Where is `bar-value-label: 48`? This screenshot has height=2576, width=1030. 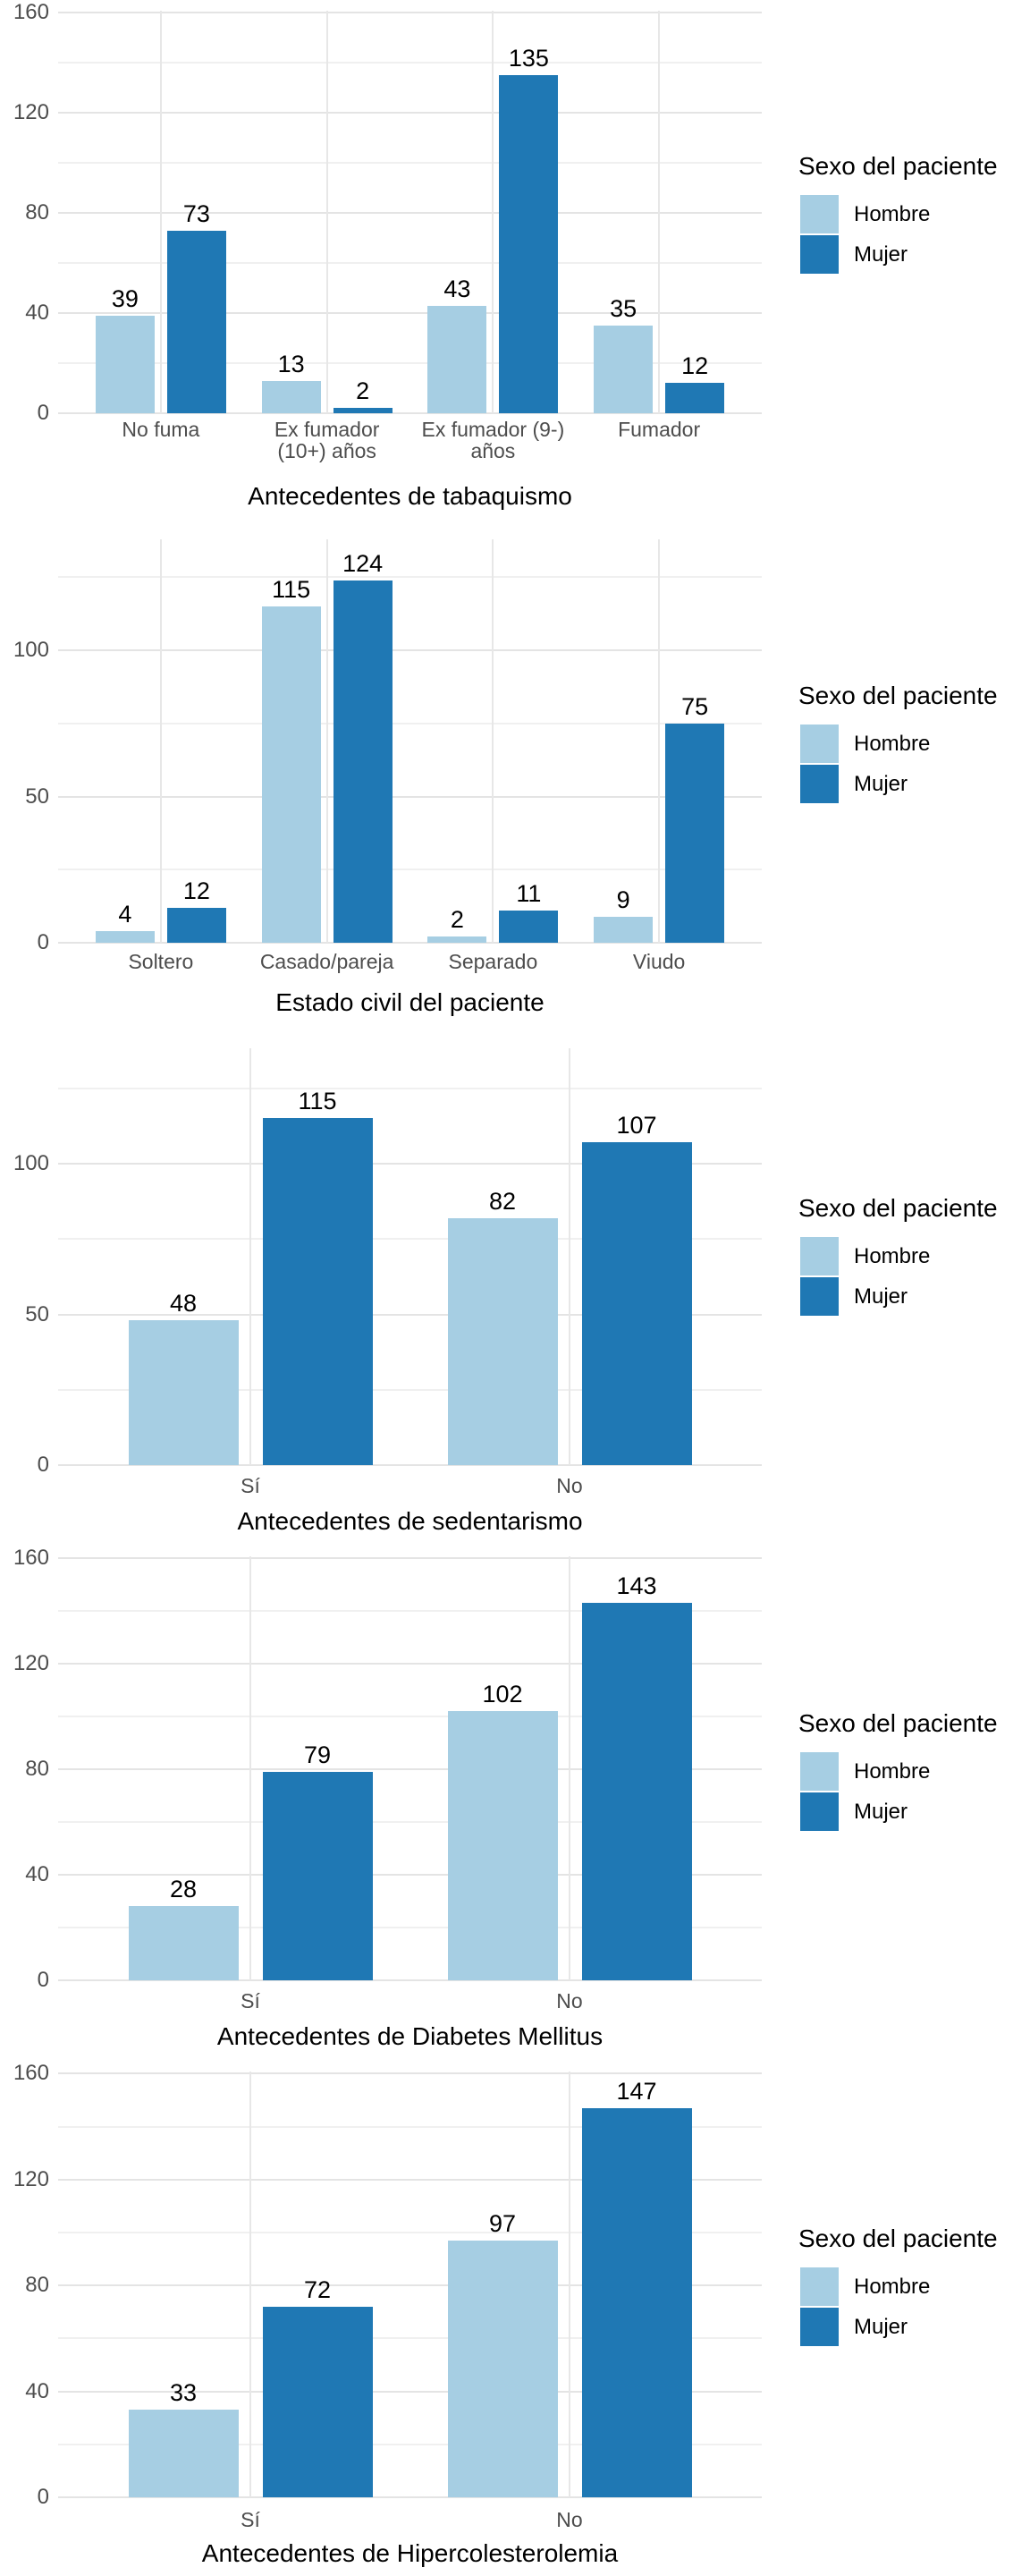
bar-value-label: 48 is located at coordinates (183, 1304).